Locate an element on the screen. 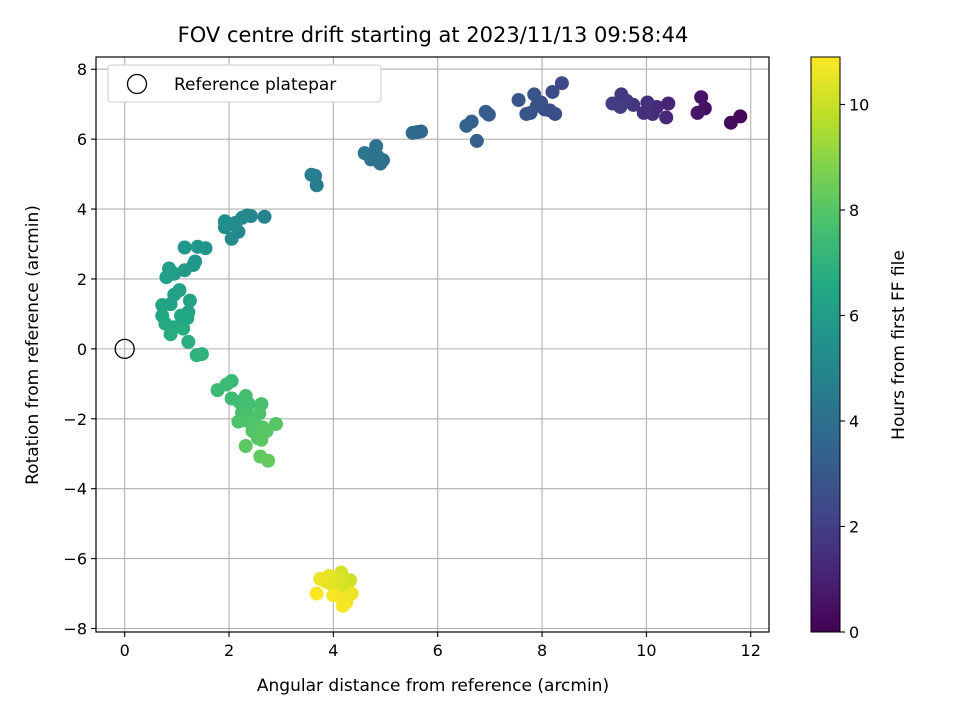  x-axis-label: Angular distance from reference (arcmin) is located at coordinates (433, 686).